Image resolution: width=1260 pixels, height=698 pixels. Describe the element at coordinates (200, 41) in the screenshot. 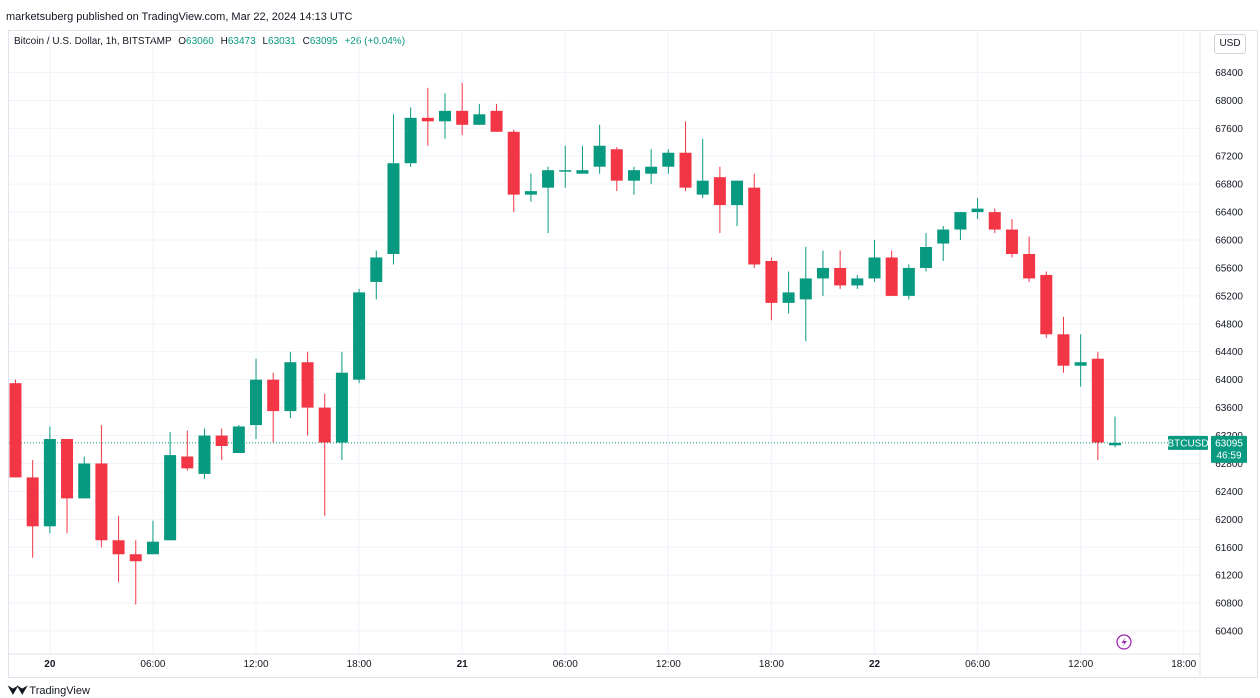

I see `open-value: 63060` at that location.